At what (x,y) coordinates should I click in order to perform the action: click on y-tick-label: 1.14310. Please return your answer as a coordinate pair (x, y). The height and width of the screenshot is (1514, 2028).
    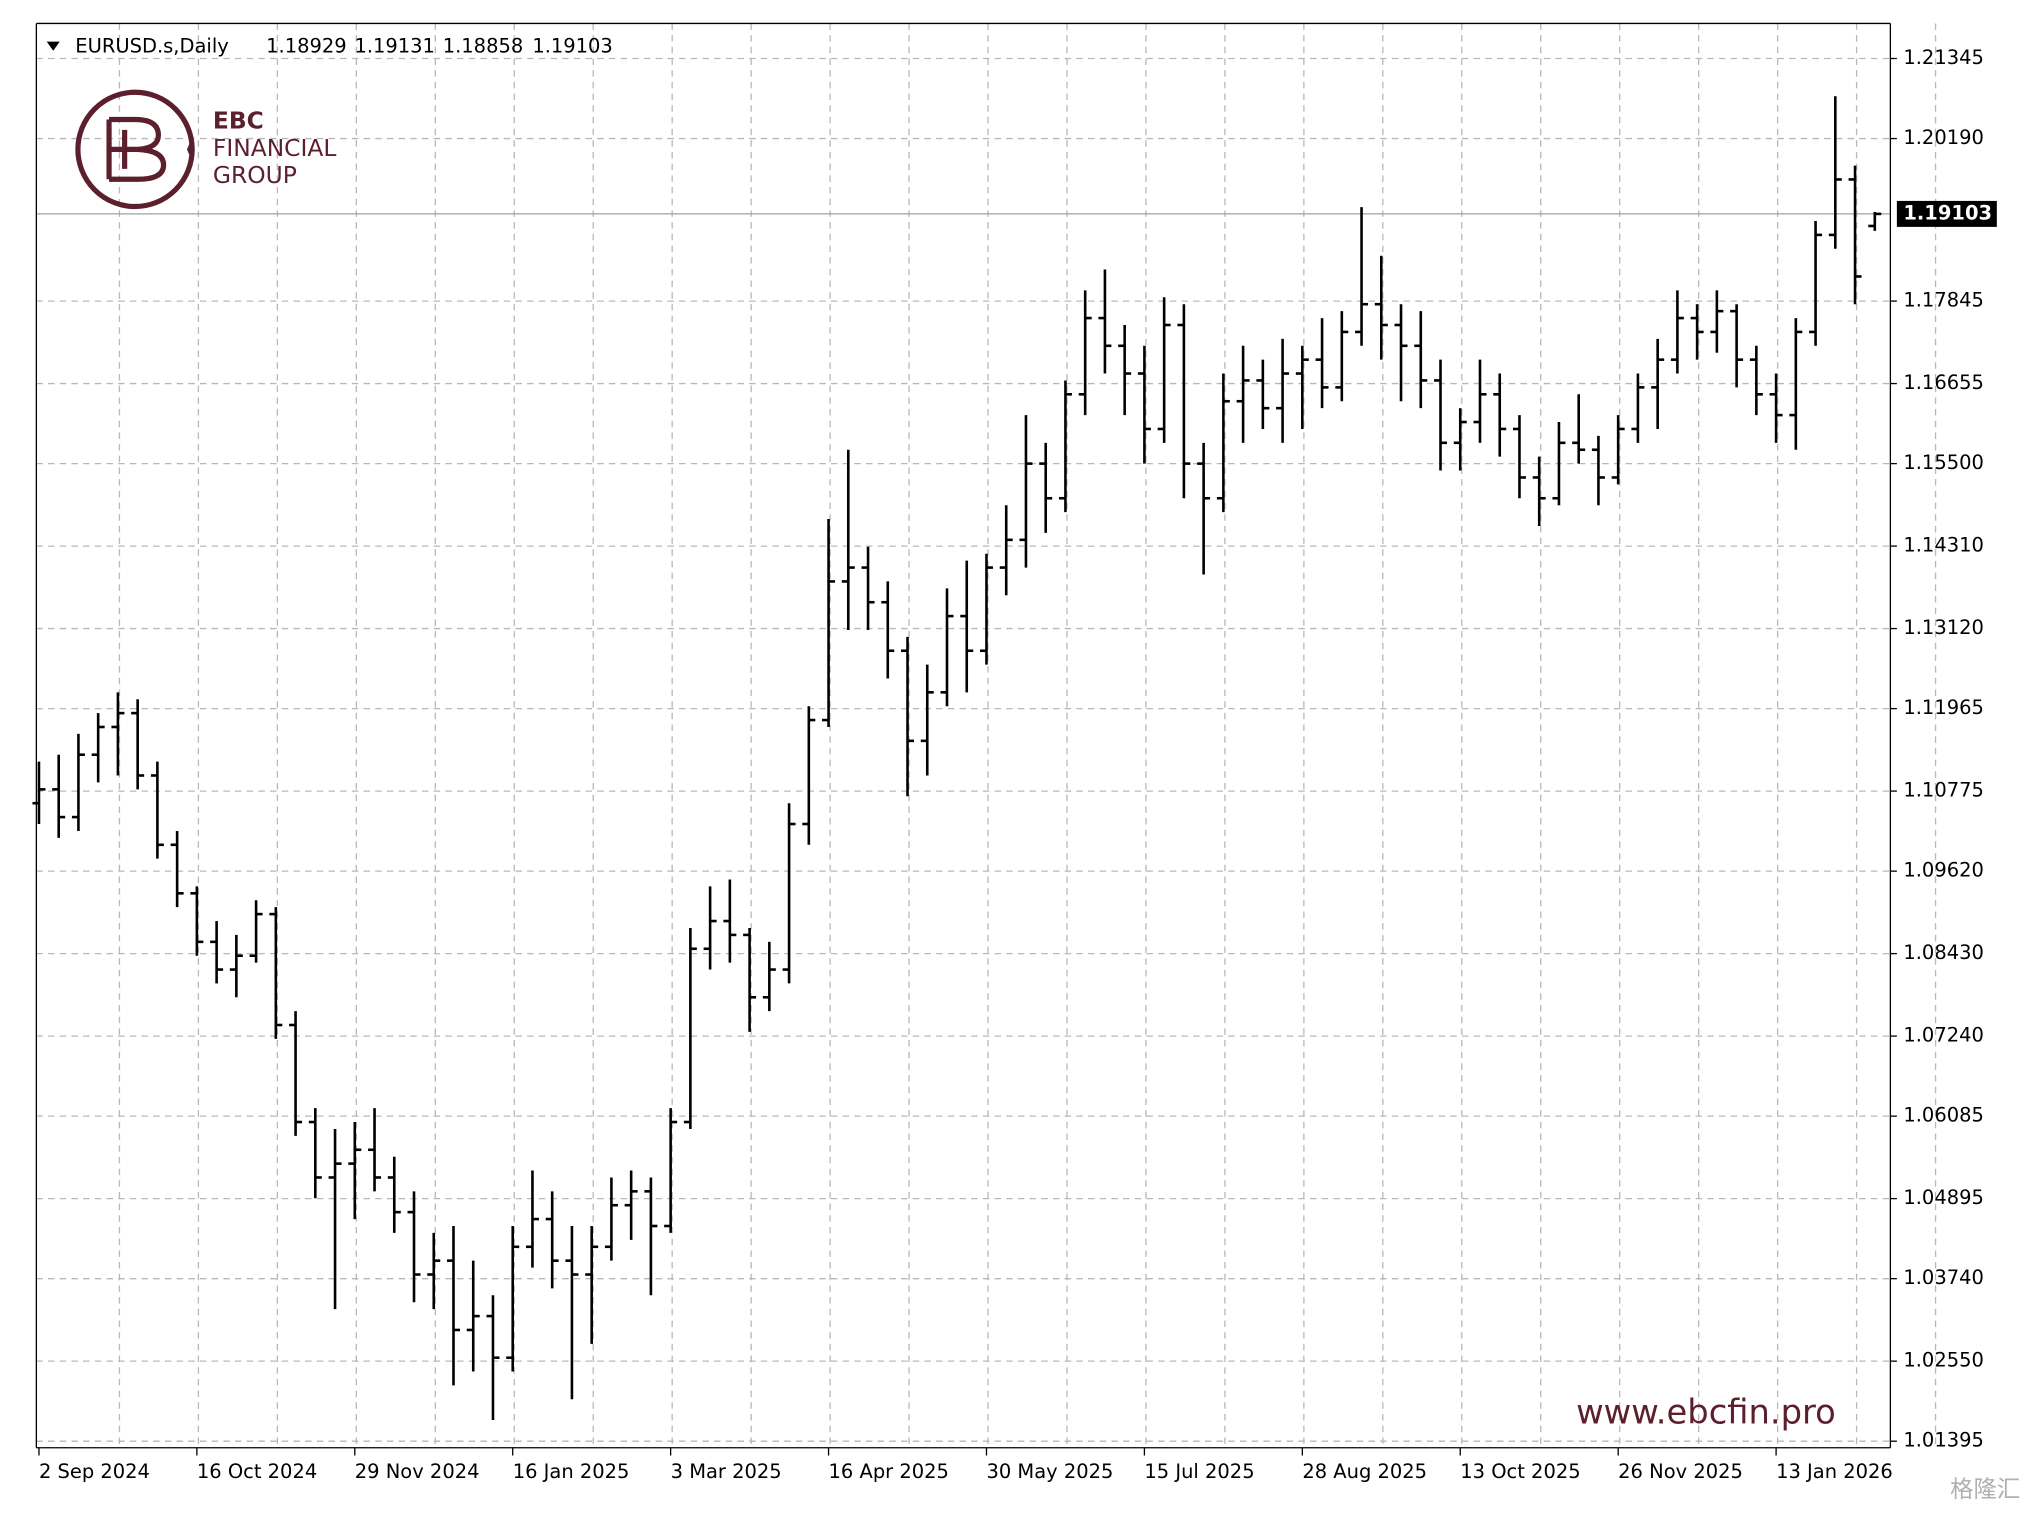
    Looking at the image, I should click on (1943, 545).